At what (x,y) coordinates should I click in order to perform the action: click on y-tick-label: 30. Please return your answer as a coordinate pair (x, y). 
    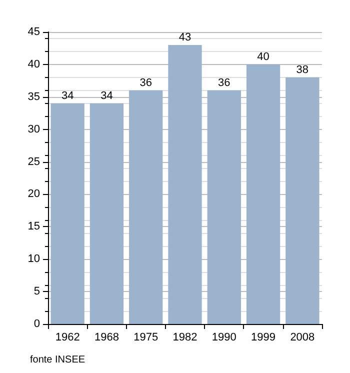
    Looking at the image, I should click on (34, 129).